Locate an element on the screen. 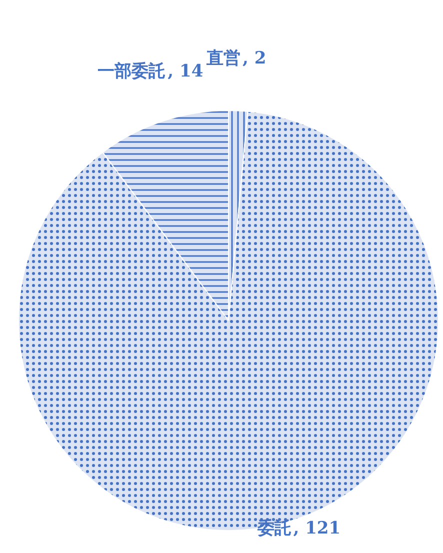 Image resolution: width=443 pixels, height=553 pixels. data-label: , 14 is located at coordinates (186, 71).